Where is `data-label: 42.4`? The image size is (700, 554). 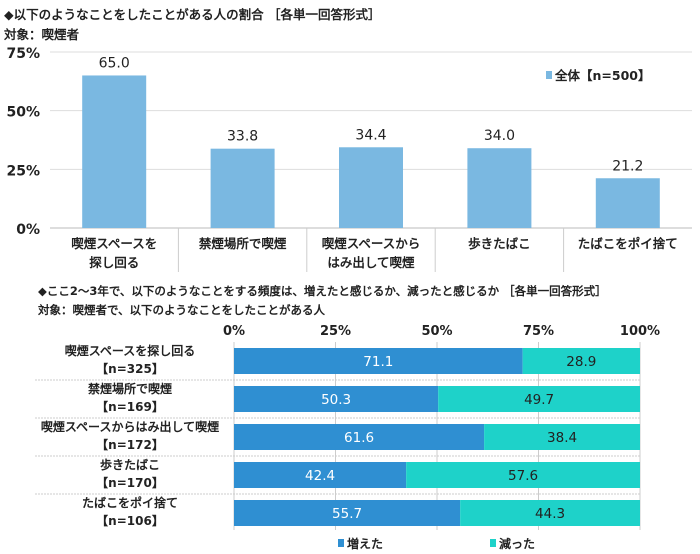 data-label: 42.4 is located at coordinates (320, 476).